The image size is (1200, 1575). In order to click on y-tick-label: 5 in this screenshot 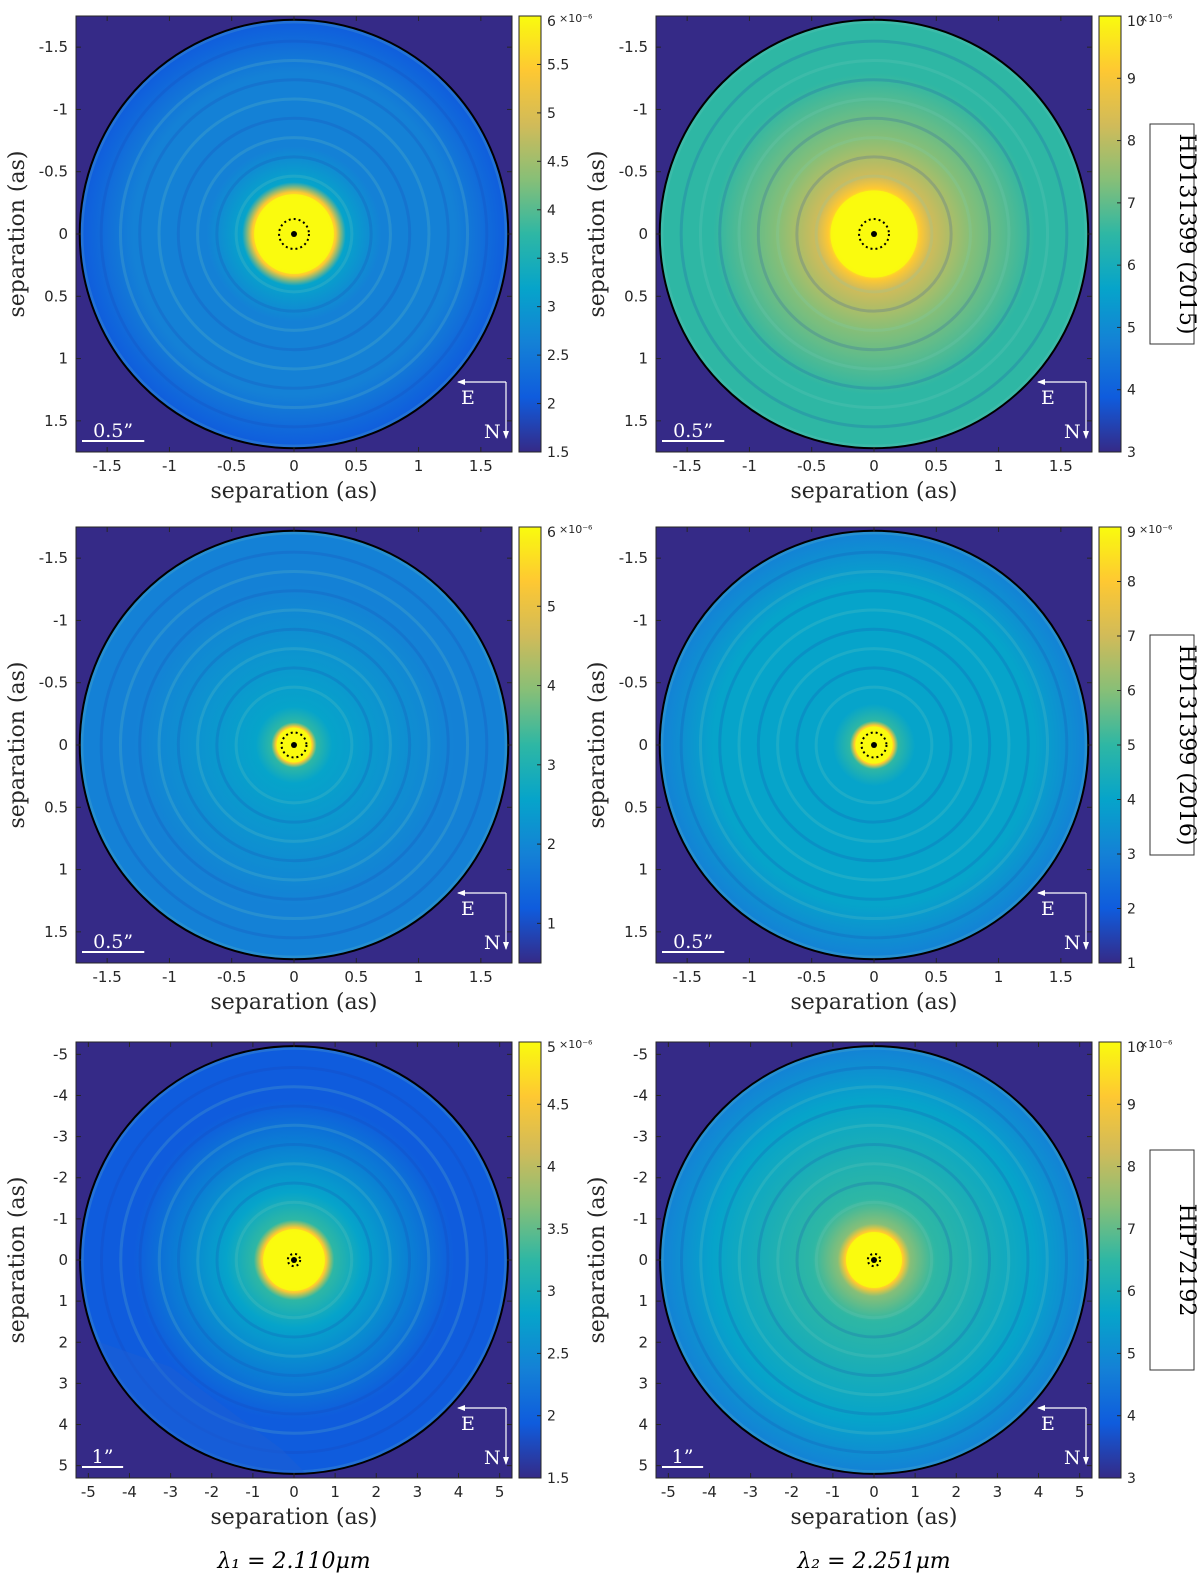, I will do `click(63, 1466)`.